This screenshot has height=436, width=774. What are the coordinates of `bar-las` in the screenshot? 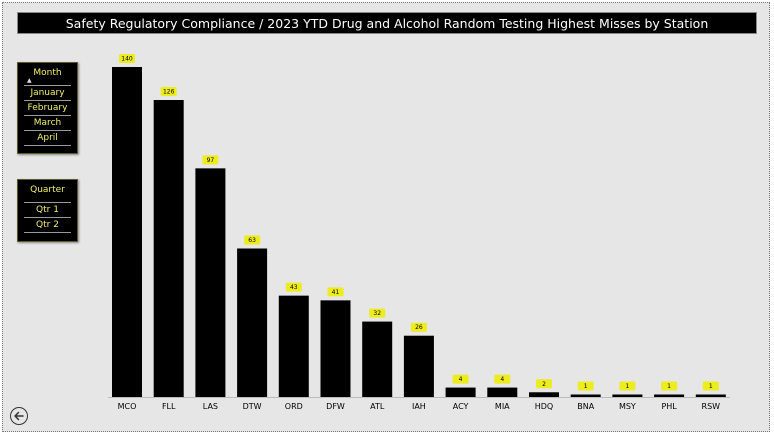 It's located at (210, 282).